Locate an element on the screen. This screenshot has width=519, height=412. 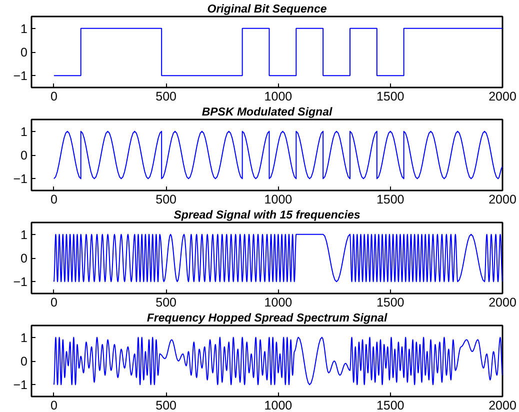
chart-title: Original Bit Sequence is located at coordinates (267, 10).